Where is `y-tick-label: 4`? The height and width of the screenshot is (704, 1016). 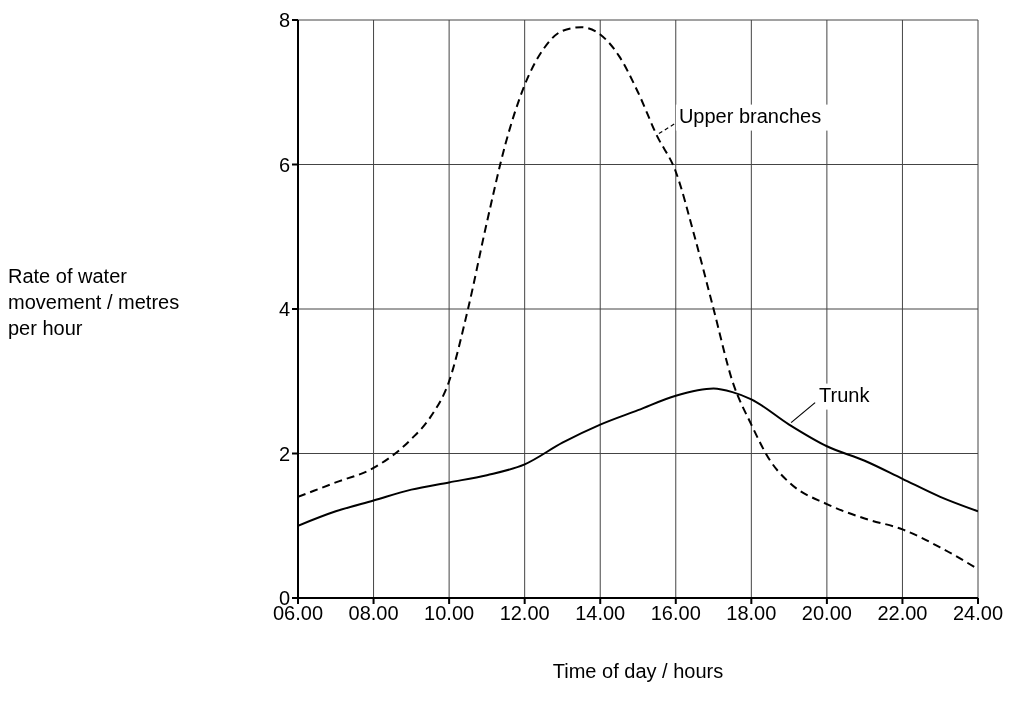
y-tick-label: 4 is located at coordinates (284, 309).